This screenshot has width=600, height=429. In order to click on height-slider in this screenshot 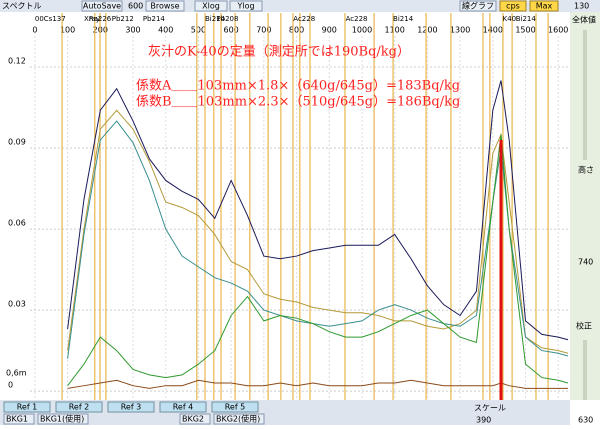, I will do `click(585, 95)`.